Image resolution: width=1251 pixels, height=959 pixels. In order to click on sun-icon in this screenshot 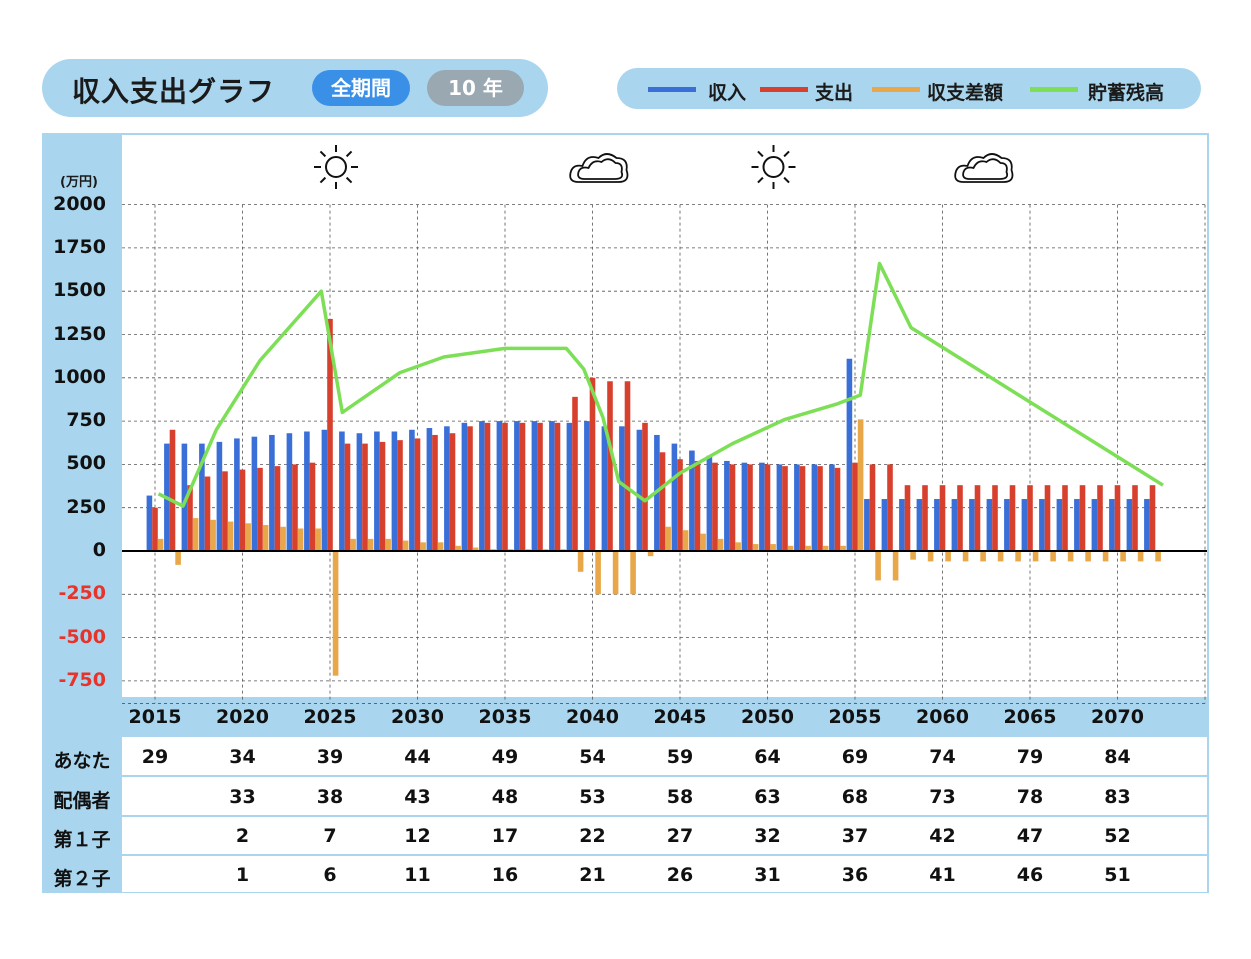, I will do `click(773, 167)`.